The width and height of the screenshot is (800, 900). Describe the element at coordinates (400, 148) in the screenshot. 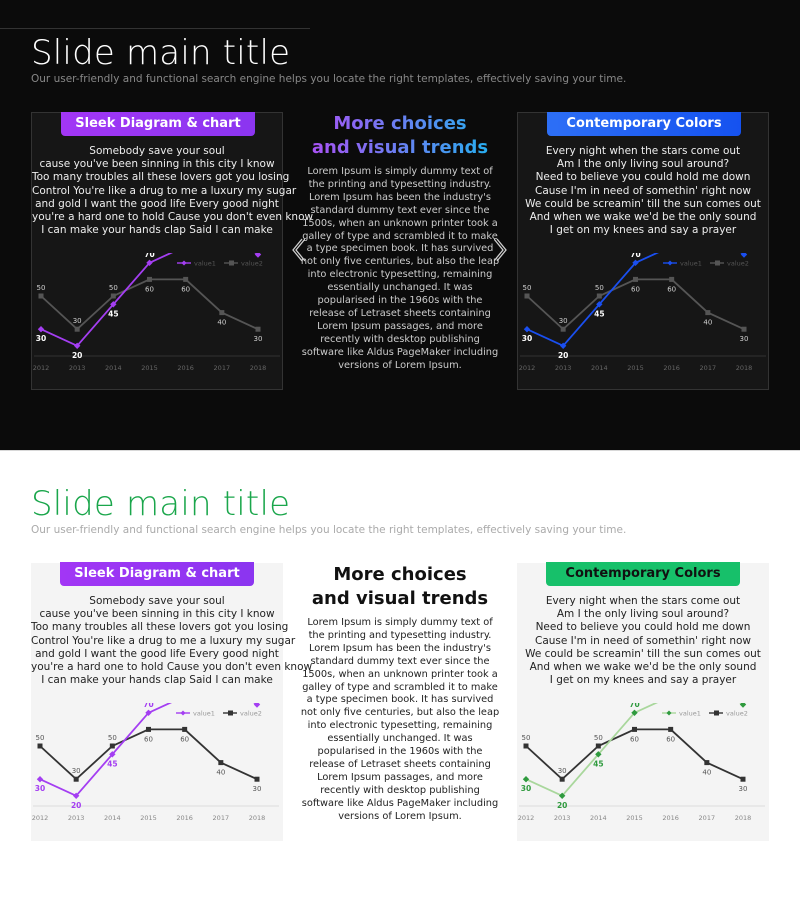

I see `heading-line: and visual trends` at that location.